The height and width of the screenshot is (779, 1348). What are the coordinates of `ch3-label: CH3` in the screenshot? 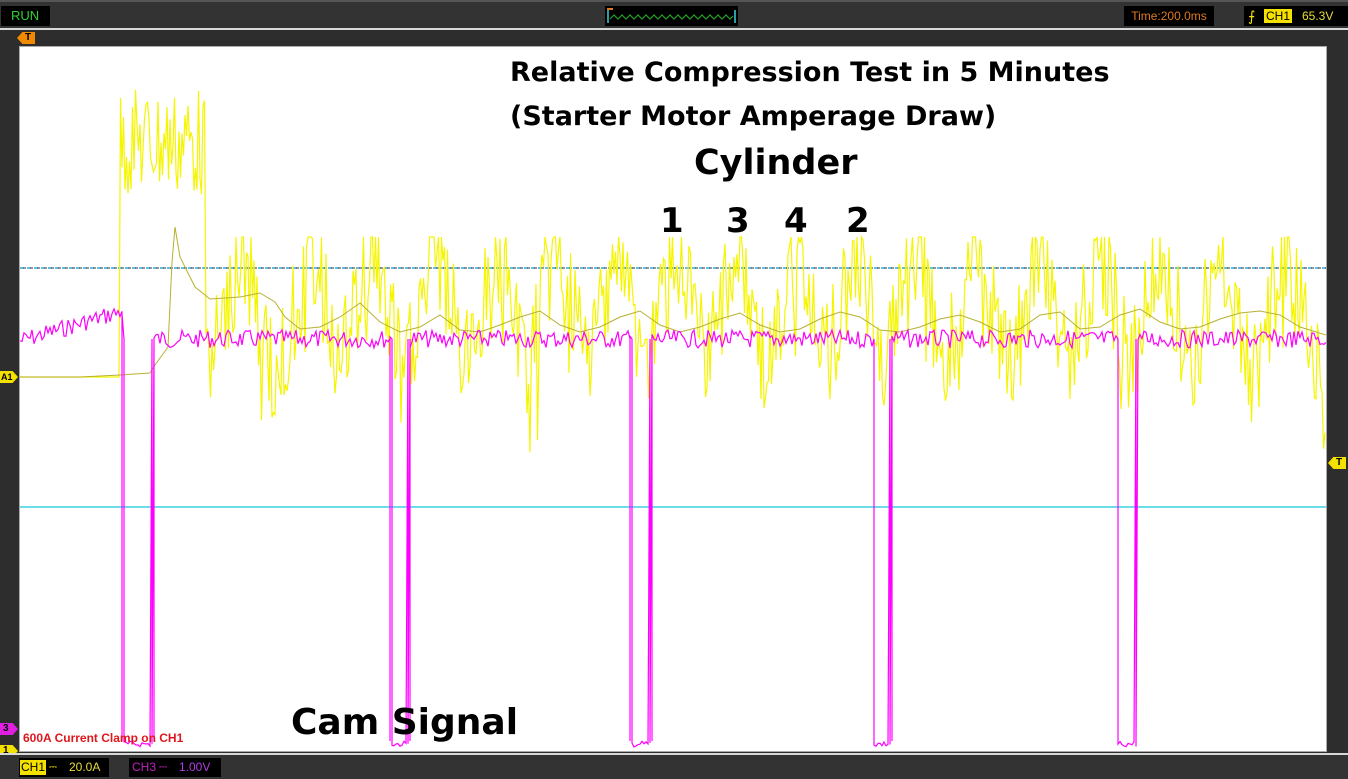 It's located at (144, 767).